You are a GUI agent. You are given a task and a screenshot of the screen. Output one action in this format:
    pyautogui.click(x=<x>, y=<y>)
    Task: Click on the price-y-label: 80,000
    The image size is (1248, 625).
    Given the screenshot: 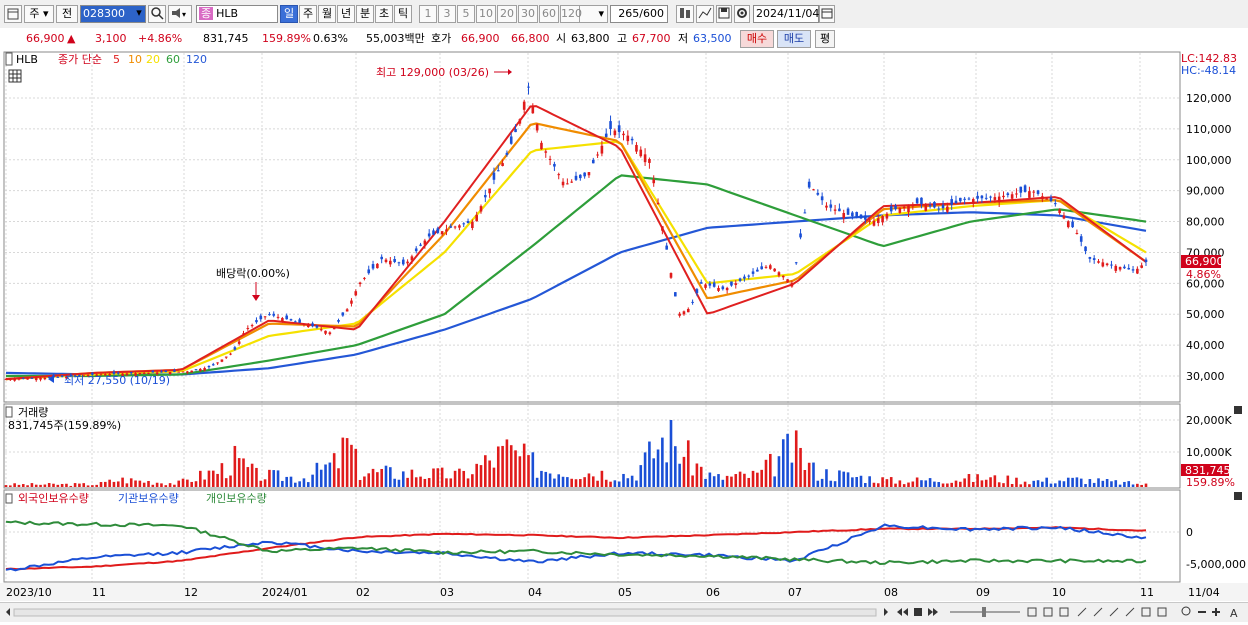 What is the action you would take?
    pyautogui.click(x=1205, y=222)
    